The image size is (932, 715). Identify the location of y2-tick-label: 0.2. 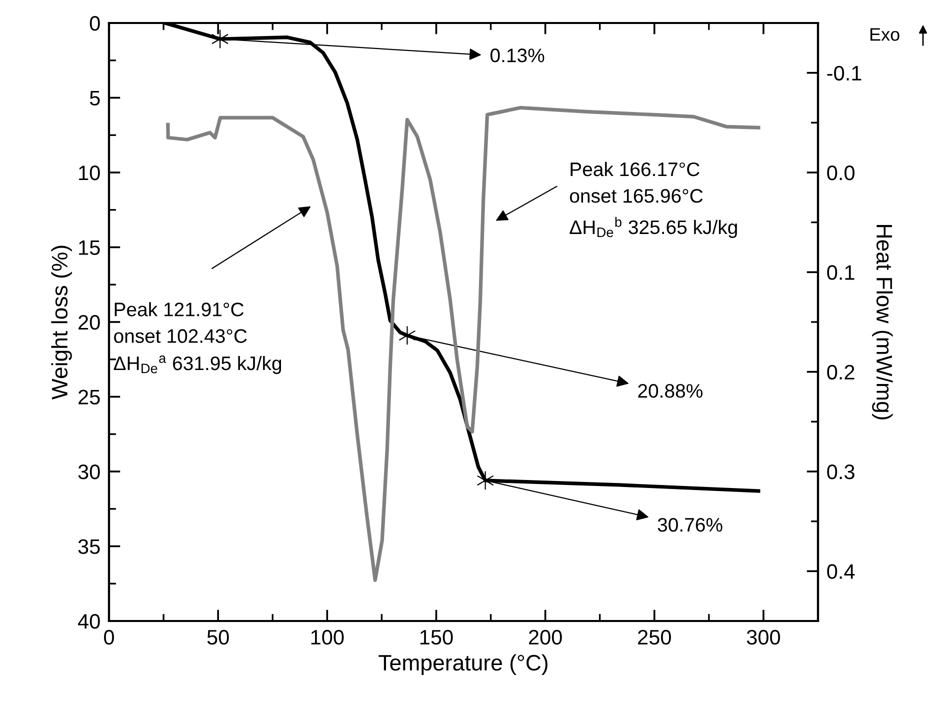
(840, 372).